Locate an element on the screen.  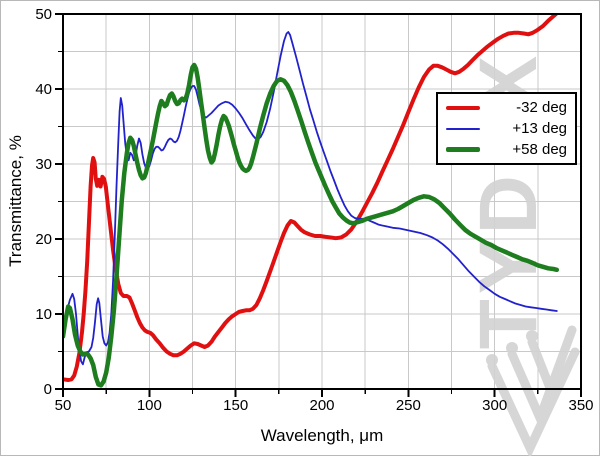
legend-label-plus13: +13 deg is located at coordinates (539, 128).